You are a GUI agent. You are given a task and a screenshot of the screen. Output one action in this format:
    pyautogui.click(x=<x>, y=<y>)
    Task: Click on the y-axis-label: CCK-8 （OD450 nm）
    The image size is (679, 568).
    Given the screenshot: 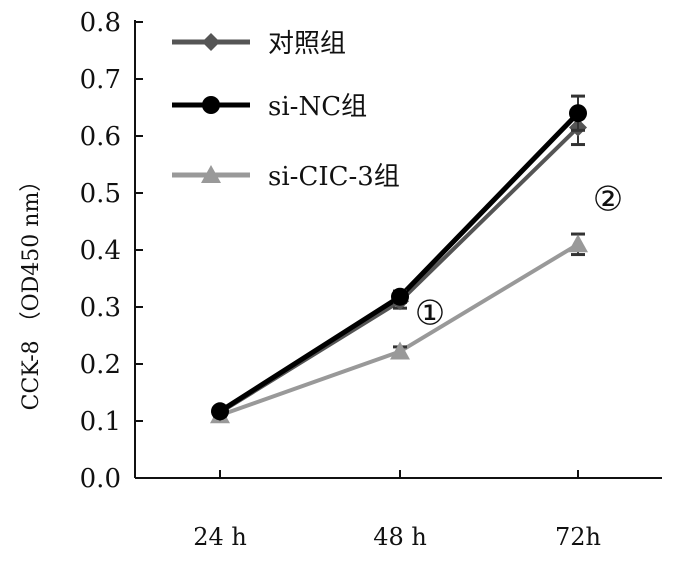 What is the action you would take?
    pyautogui.click(x=31, y=290)
    